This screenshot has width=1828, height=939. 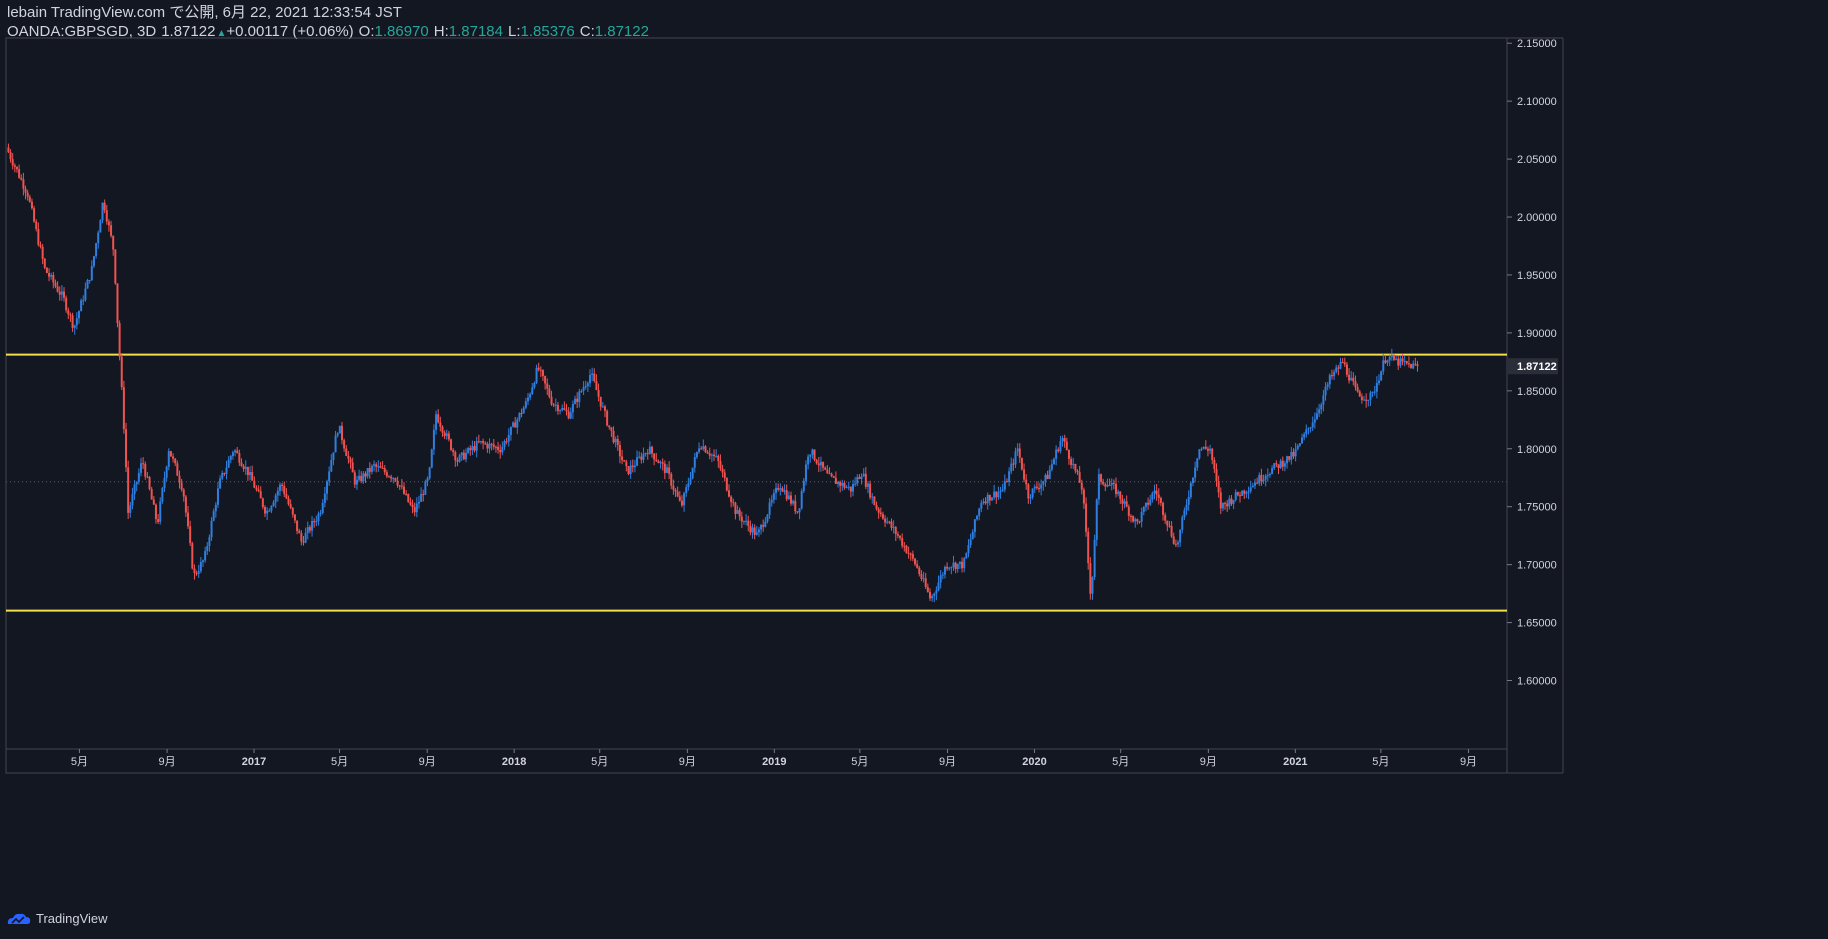 I want to click on tradingview-footer: TradingView, so click(x=57, y=918).